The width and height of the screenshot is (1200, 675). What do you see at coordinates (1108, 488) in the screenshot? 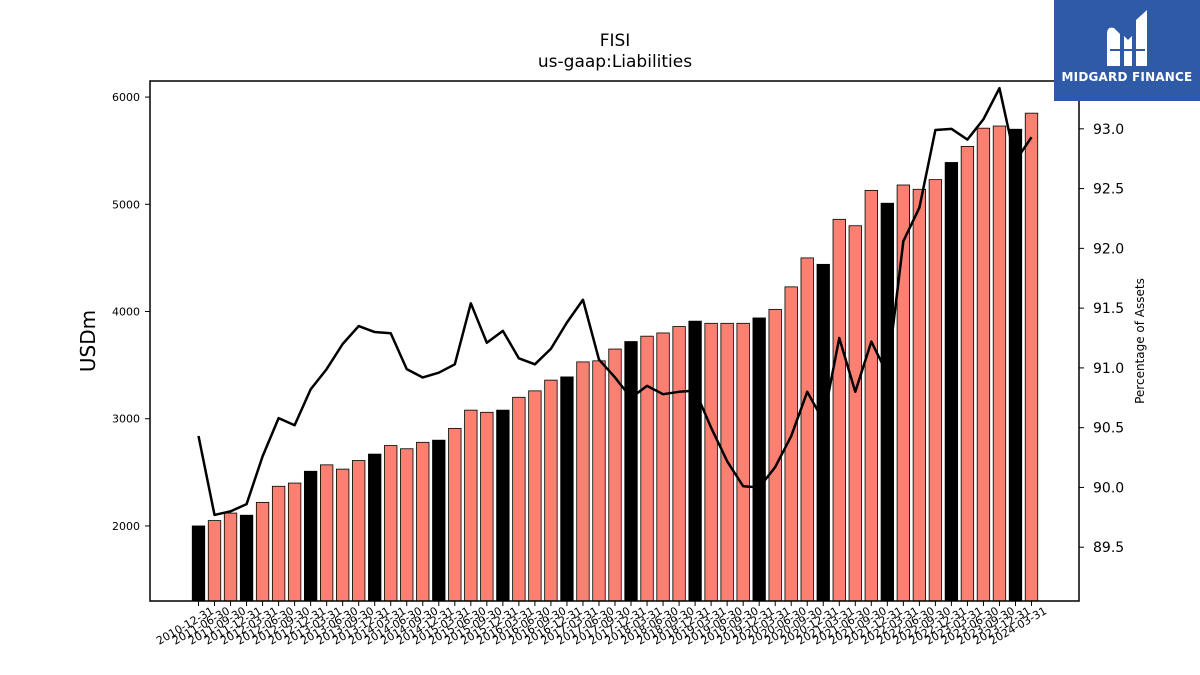
I see `y2-tick-label: 90.0` at bounding box center [1108, 488].